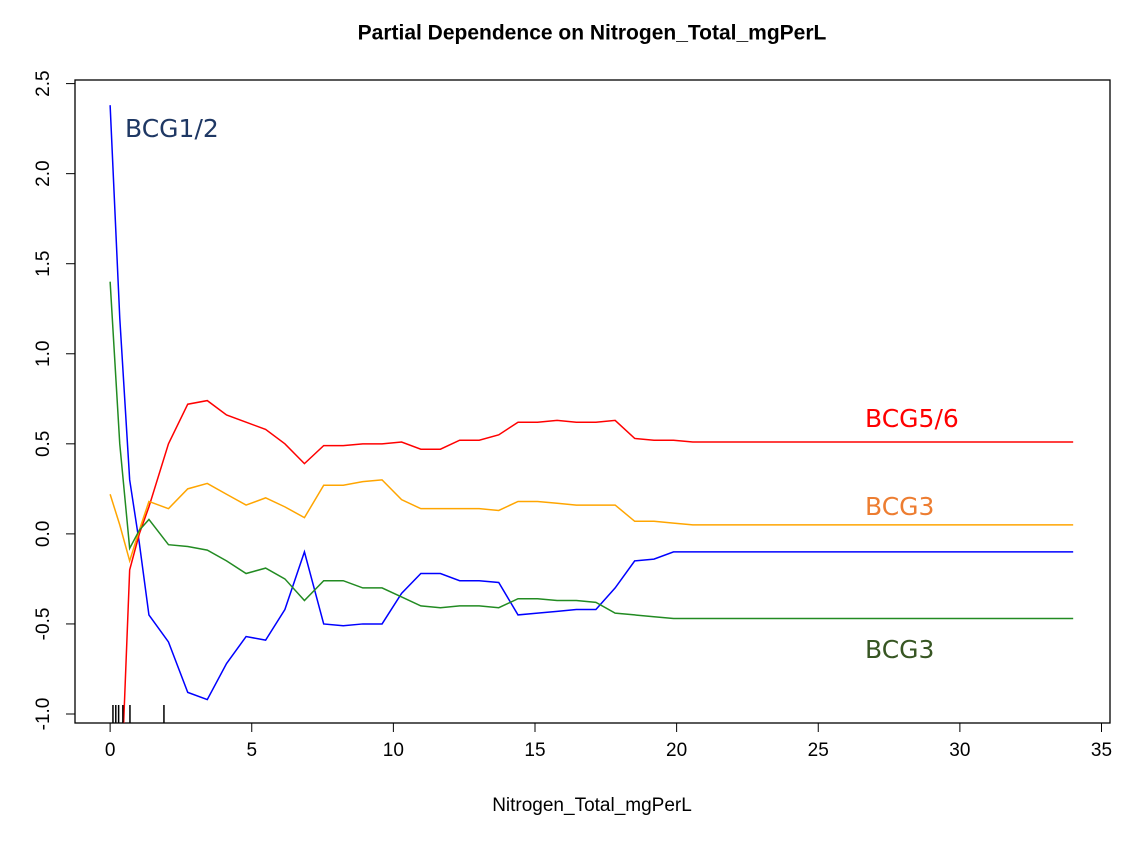 The width and height of the screenshot is (1122, 846). I want to click on y-tick-label: -0.5, so click(43, 624).